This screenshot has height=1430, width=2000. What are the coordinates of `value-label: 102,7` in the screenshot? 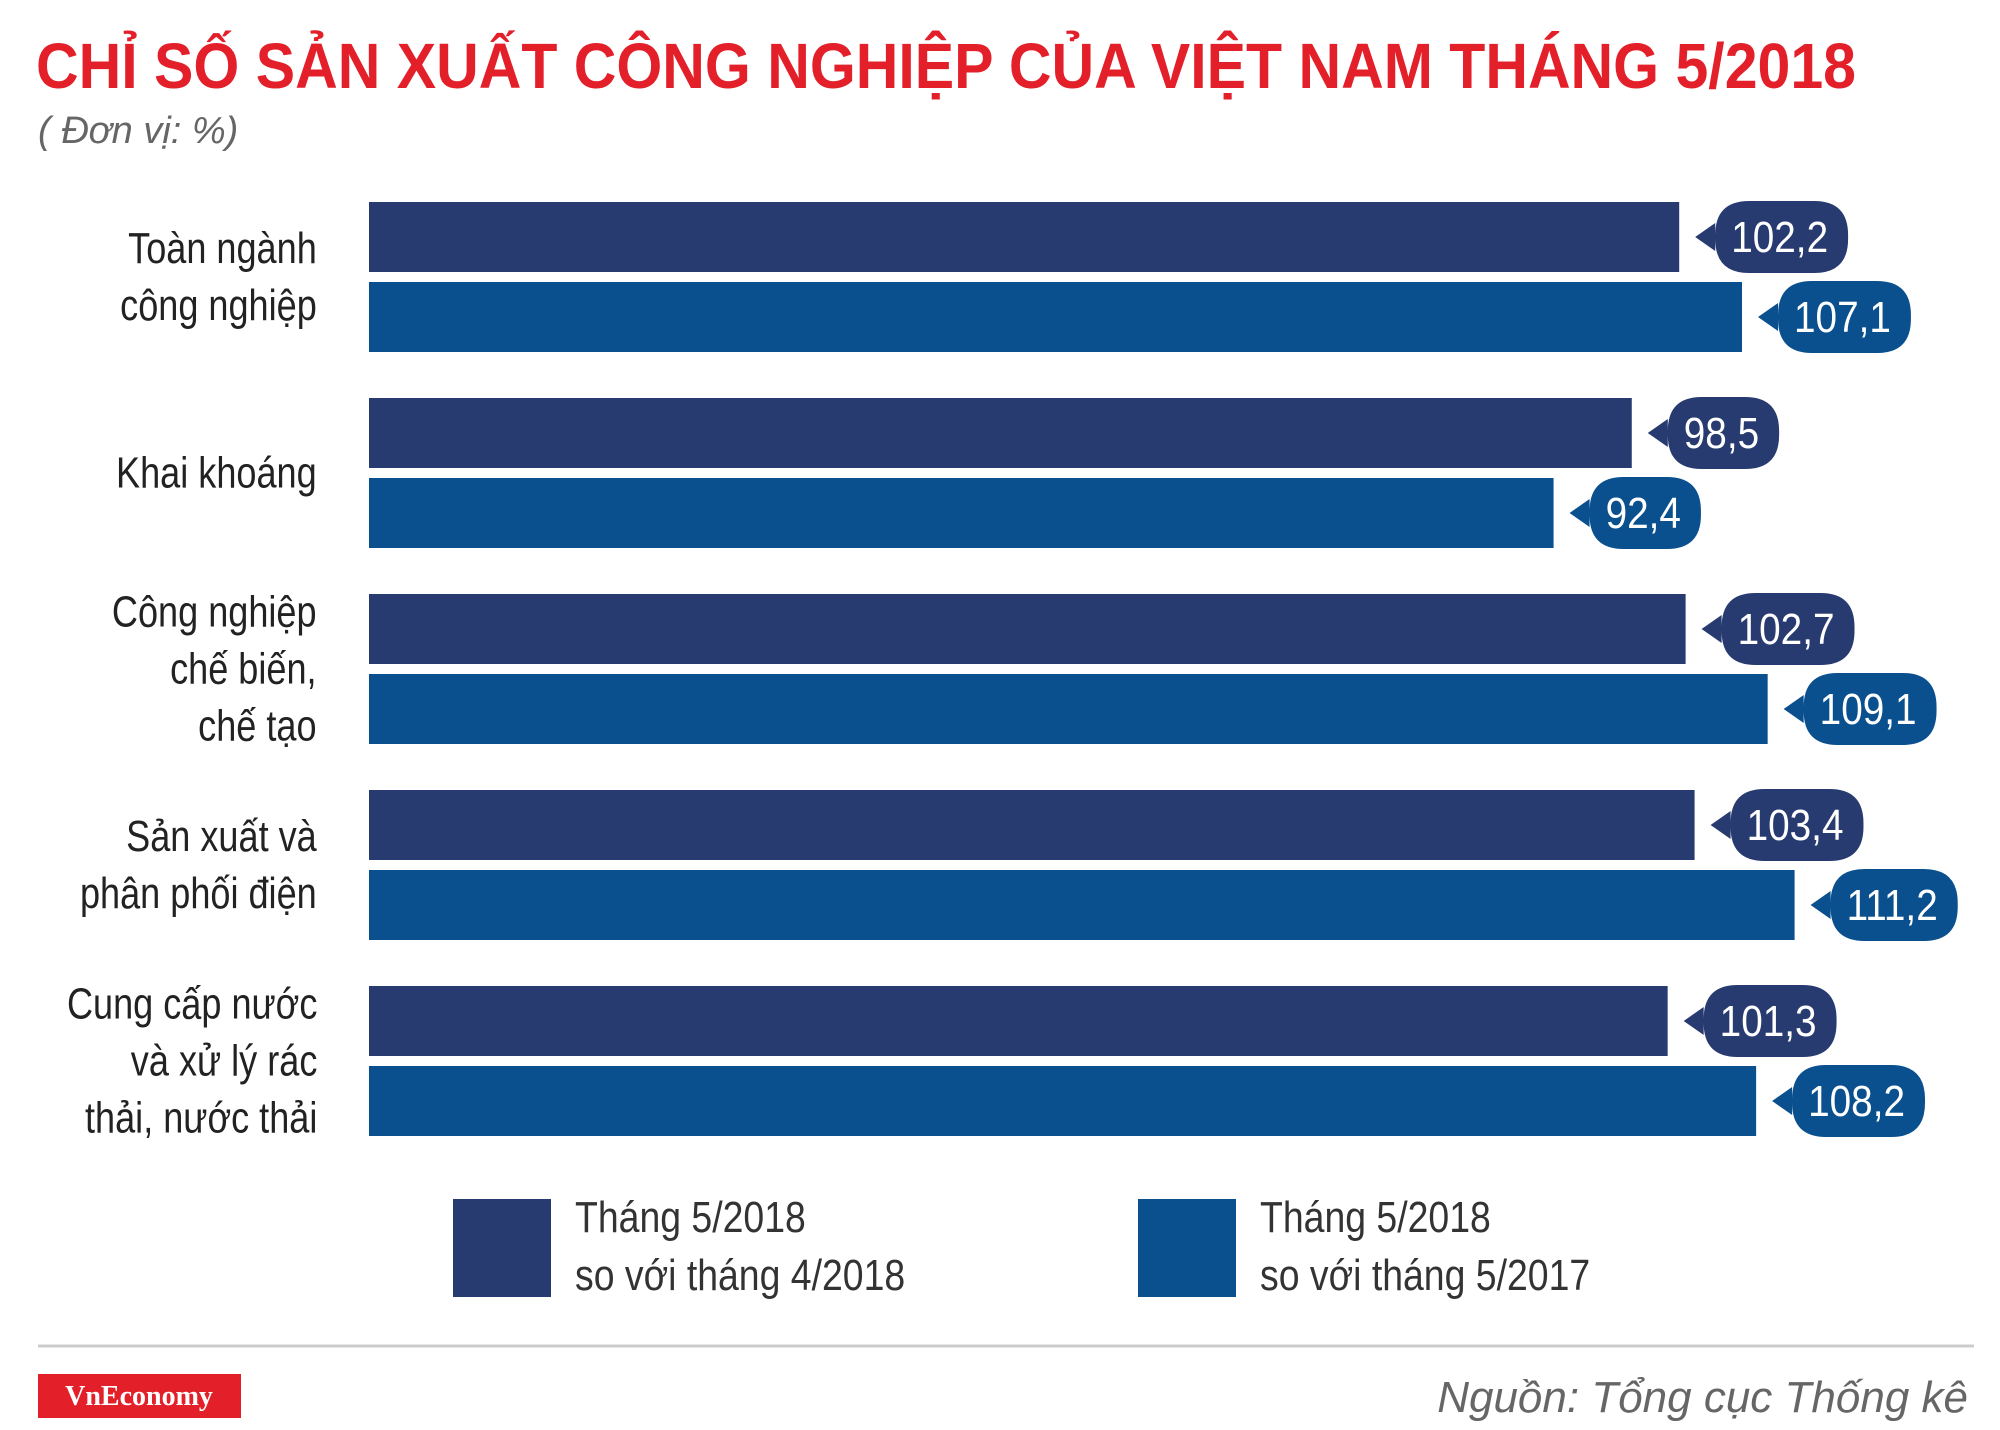 It's located at (1786, 629).